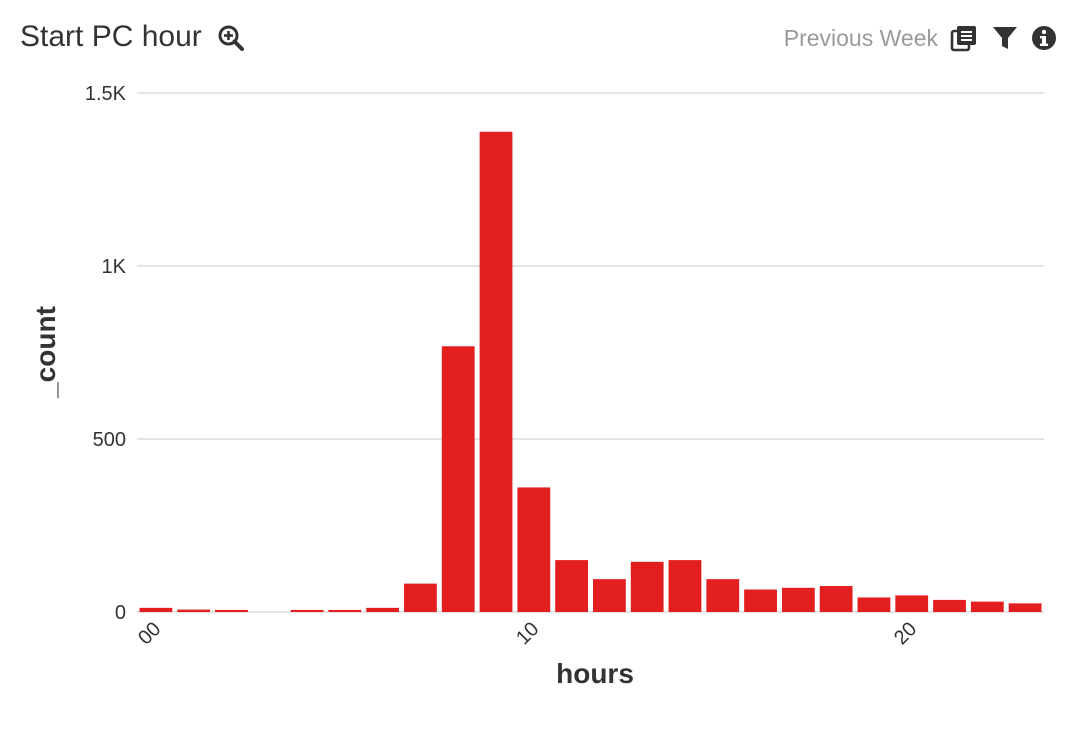  I want to click on chart-title: Start PC hour, so click(111, 36).